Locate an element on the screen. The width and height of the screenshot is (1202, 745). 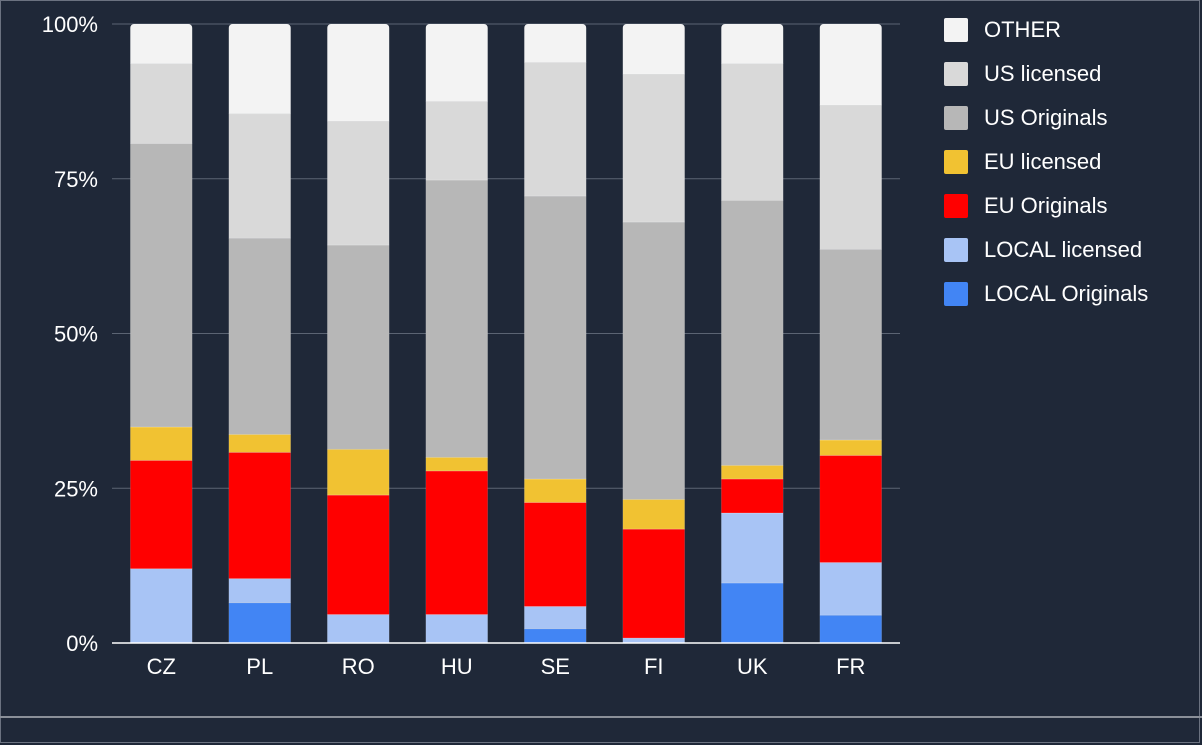
y-tick-label: 100% is located at coordinates (70, 24).